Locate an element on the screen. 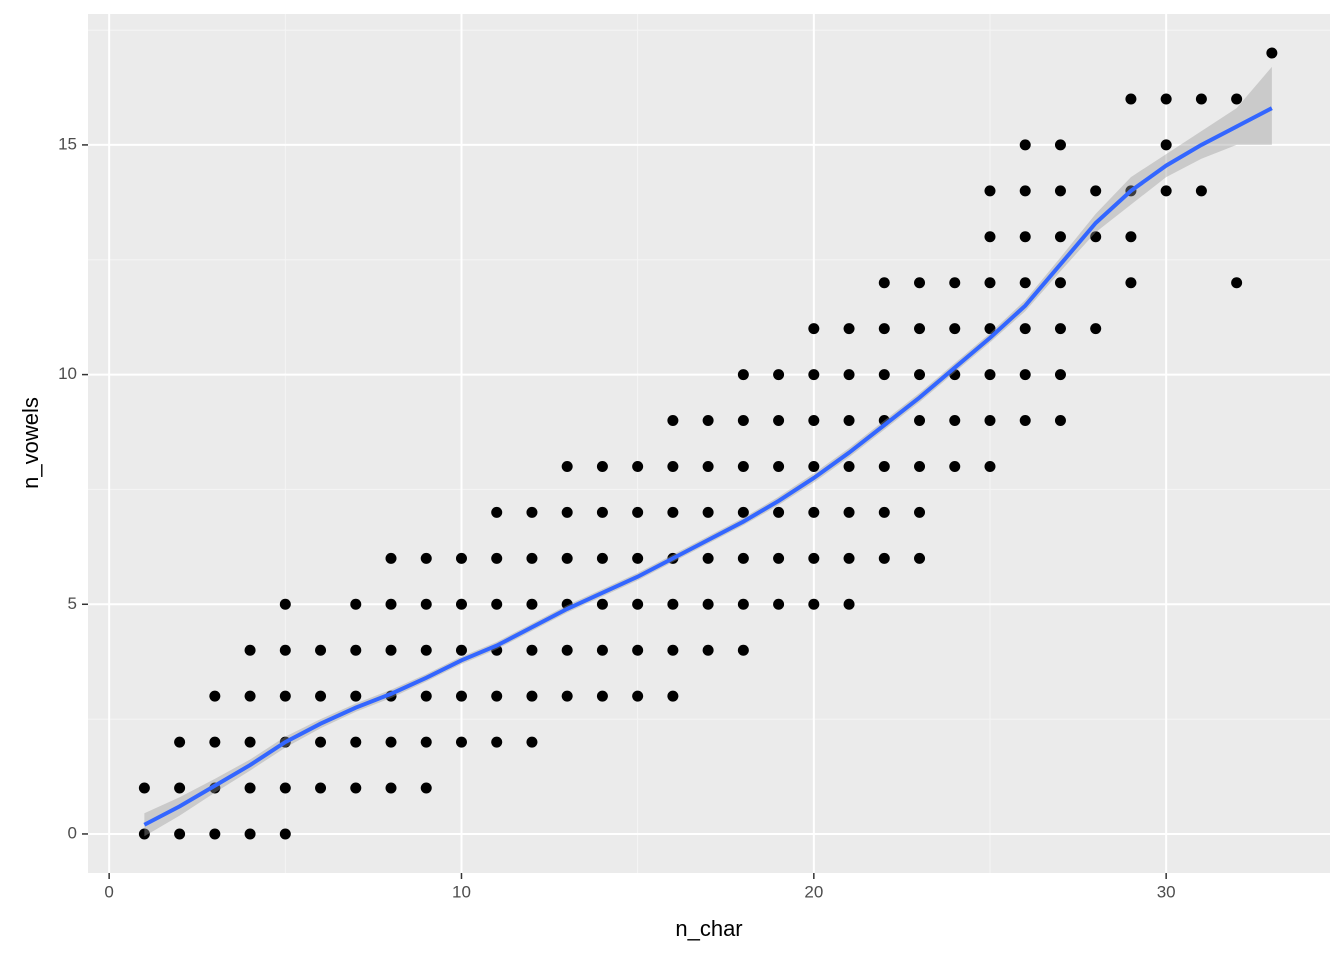 The height and width of the screenshot is (965, 1344). y-tick-label: 0 is located at coordinates (72, 832).